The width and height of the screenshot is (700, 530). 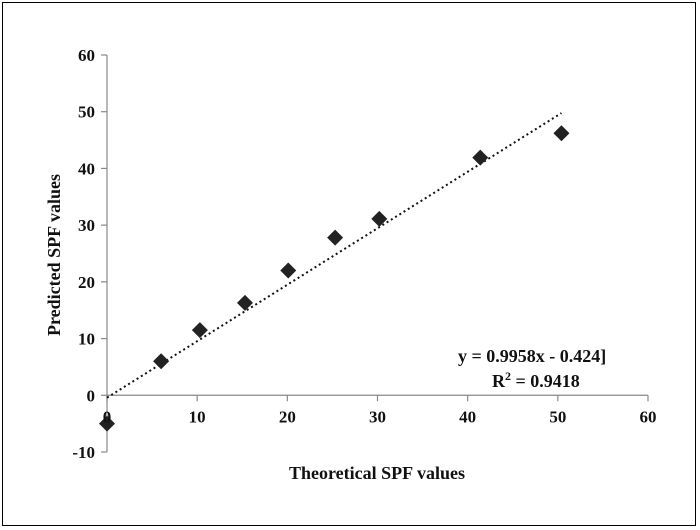 I want to click on r-squared-prefix: R, so click(x=499, y=381).